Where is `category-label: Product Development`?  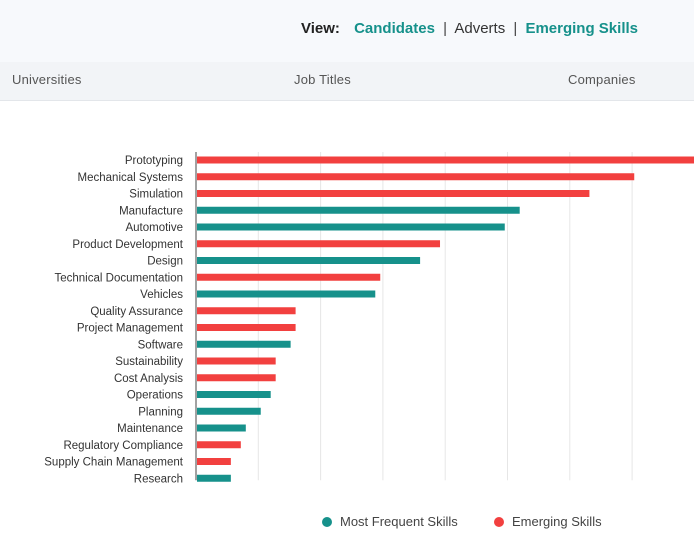
category-label: Product Development is located at coordinates (127, 245).